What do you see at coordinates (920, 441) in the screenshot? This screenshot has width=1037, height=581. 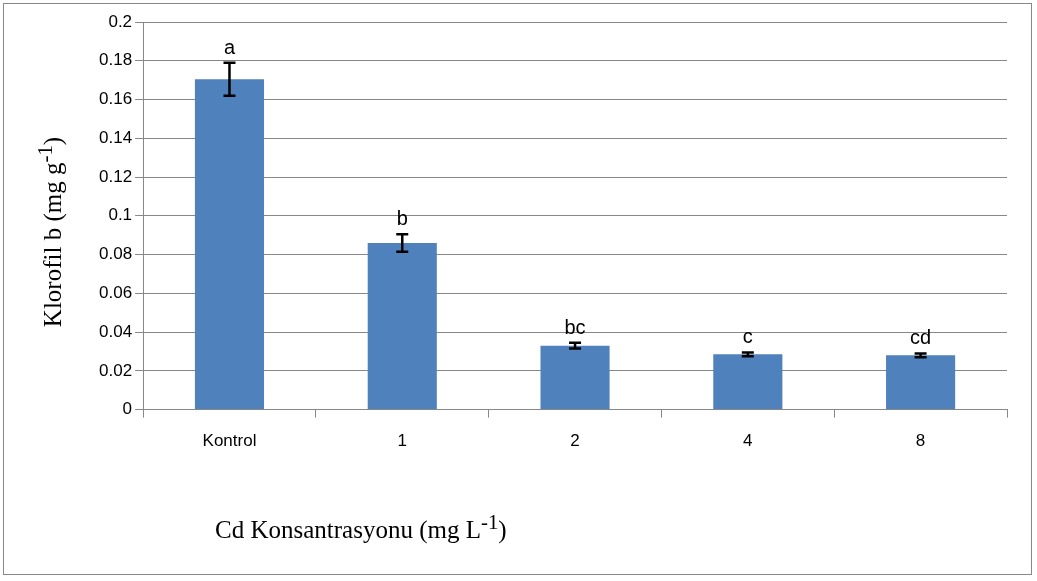 I see `x-tick-label: 8` at bounding box center [920, 441].